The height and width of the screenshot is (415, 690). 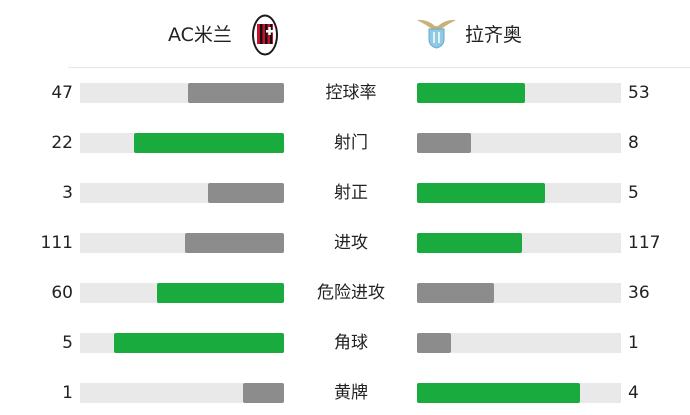 I want to click on stat-row: 60 危险进攻 36, so click(x=345, y=293).